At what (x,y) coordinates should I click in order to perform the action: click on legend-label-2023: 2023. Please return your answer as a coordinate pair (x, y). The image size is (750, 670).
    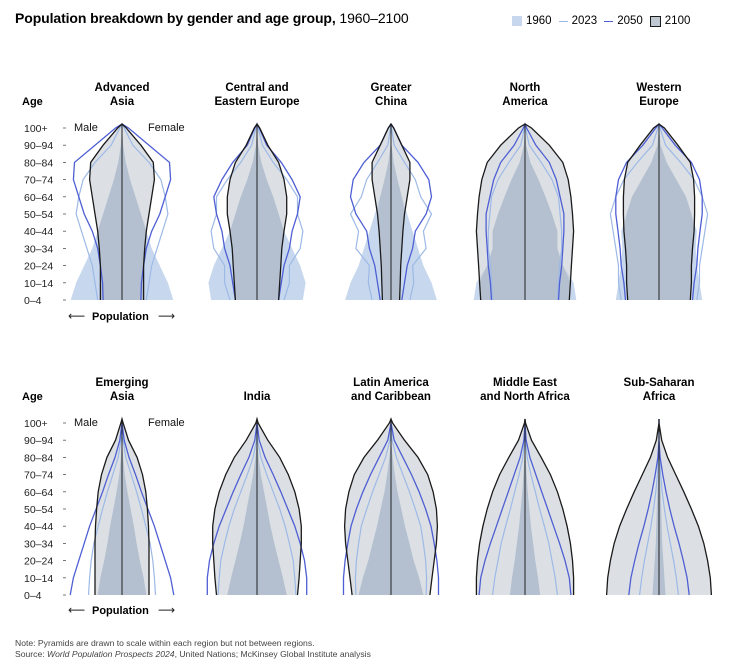
    Looking at the image, I should click on (584, 21).